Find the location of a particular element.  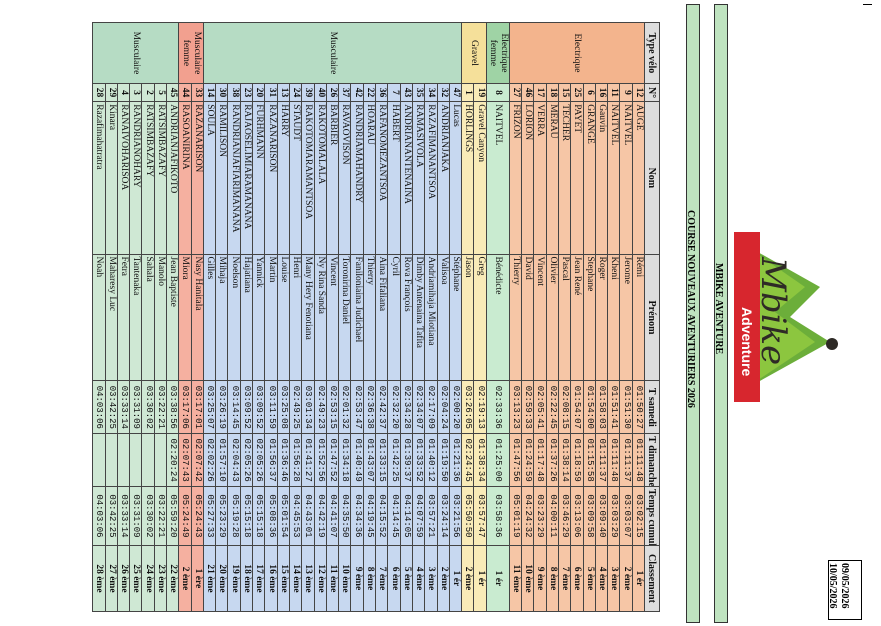

bib-number: 23 is located at coordinates (246, 92).